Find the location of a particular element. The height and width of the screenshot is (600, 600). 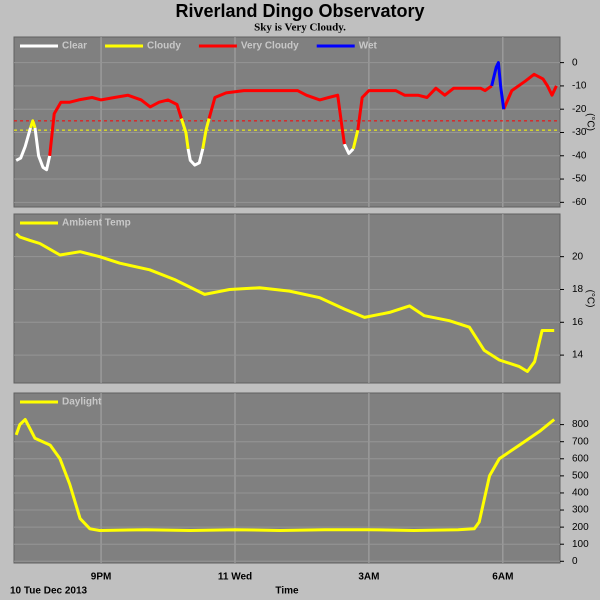

y-tick-label: -10 is located at coordinates (579, 86).